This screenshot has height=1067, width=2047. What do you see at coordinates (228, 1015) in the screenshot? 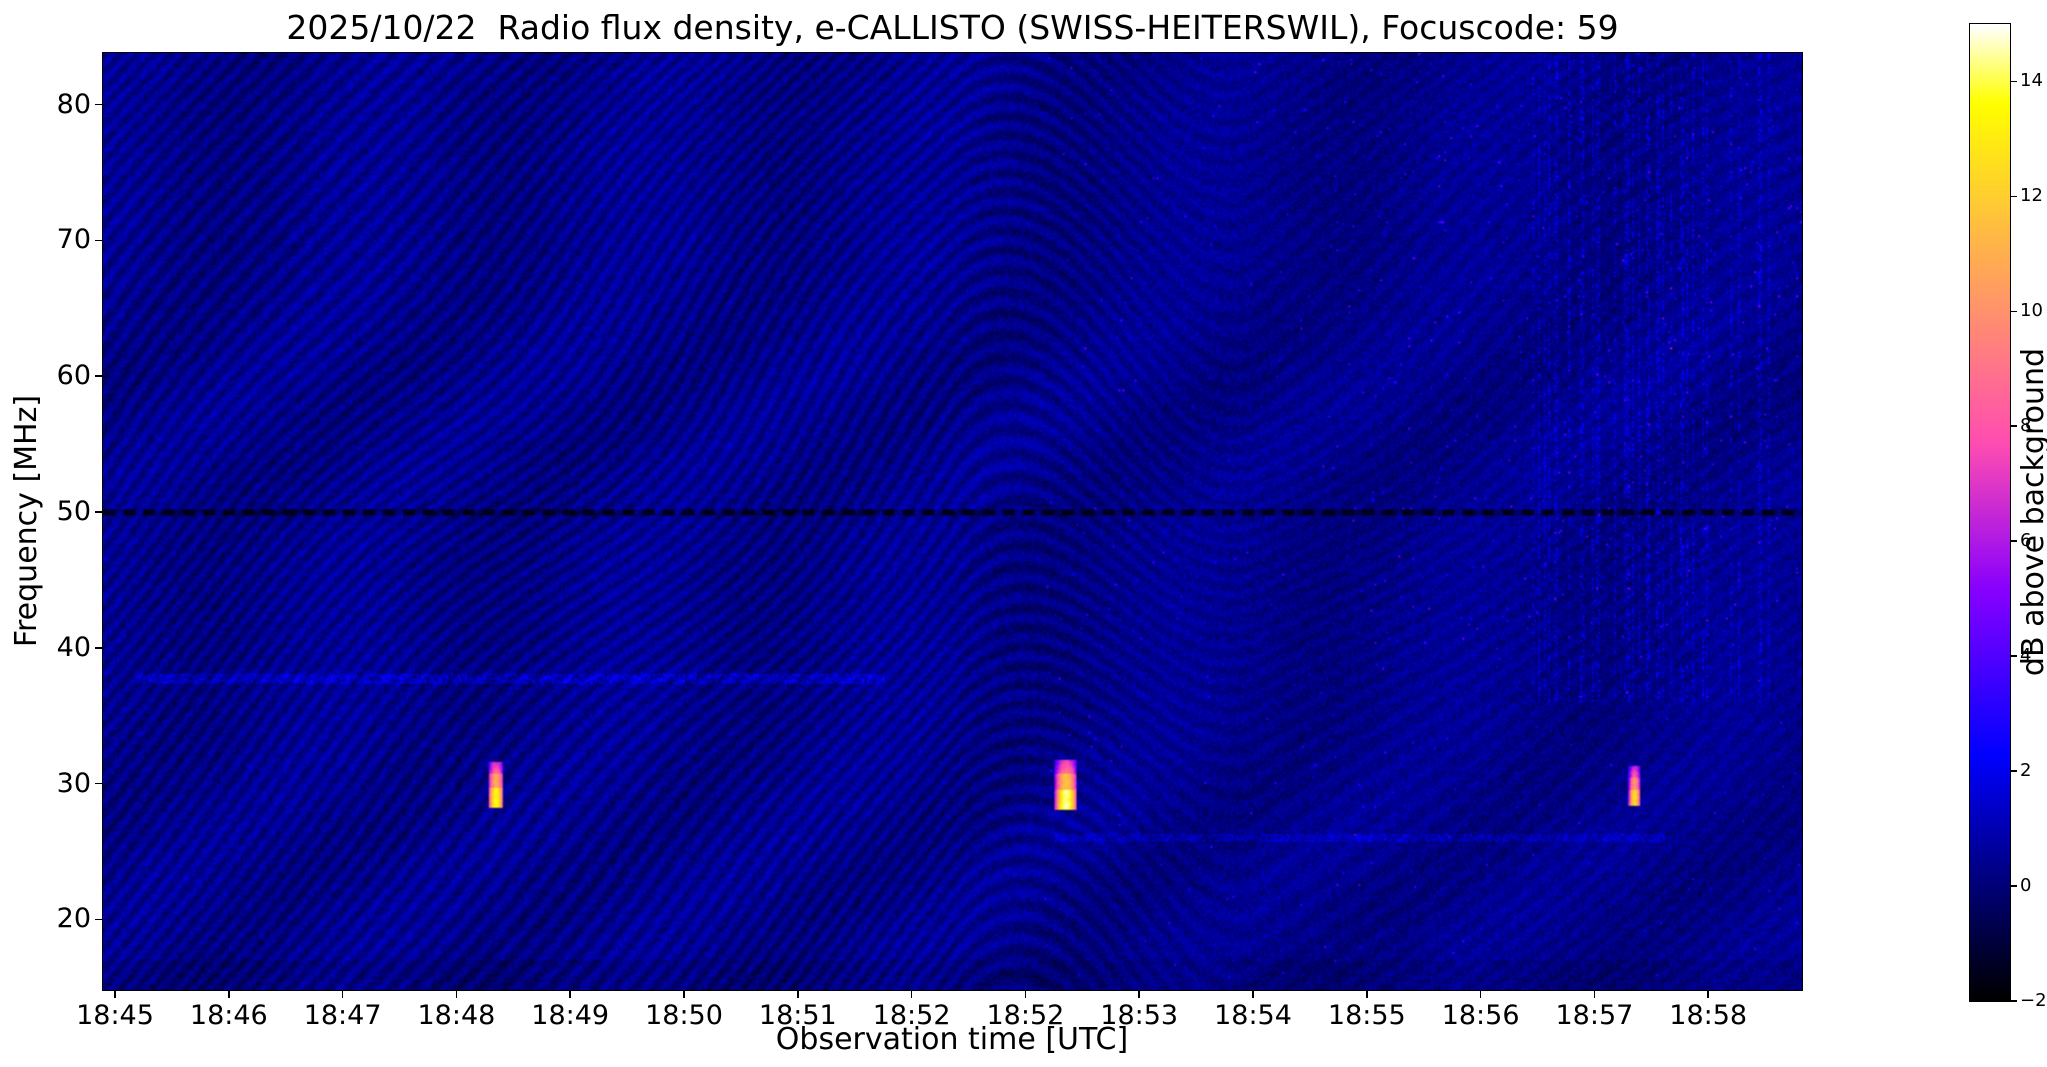
I see `x-tick-label: 18:46` at bounding box center [228, 1015].